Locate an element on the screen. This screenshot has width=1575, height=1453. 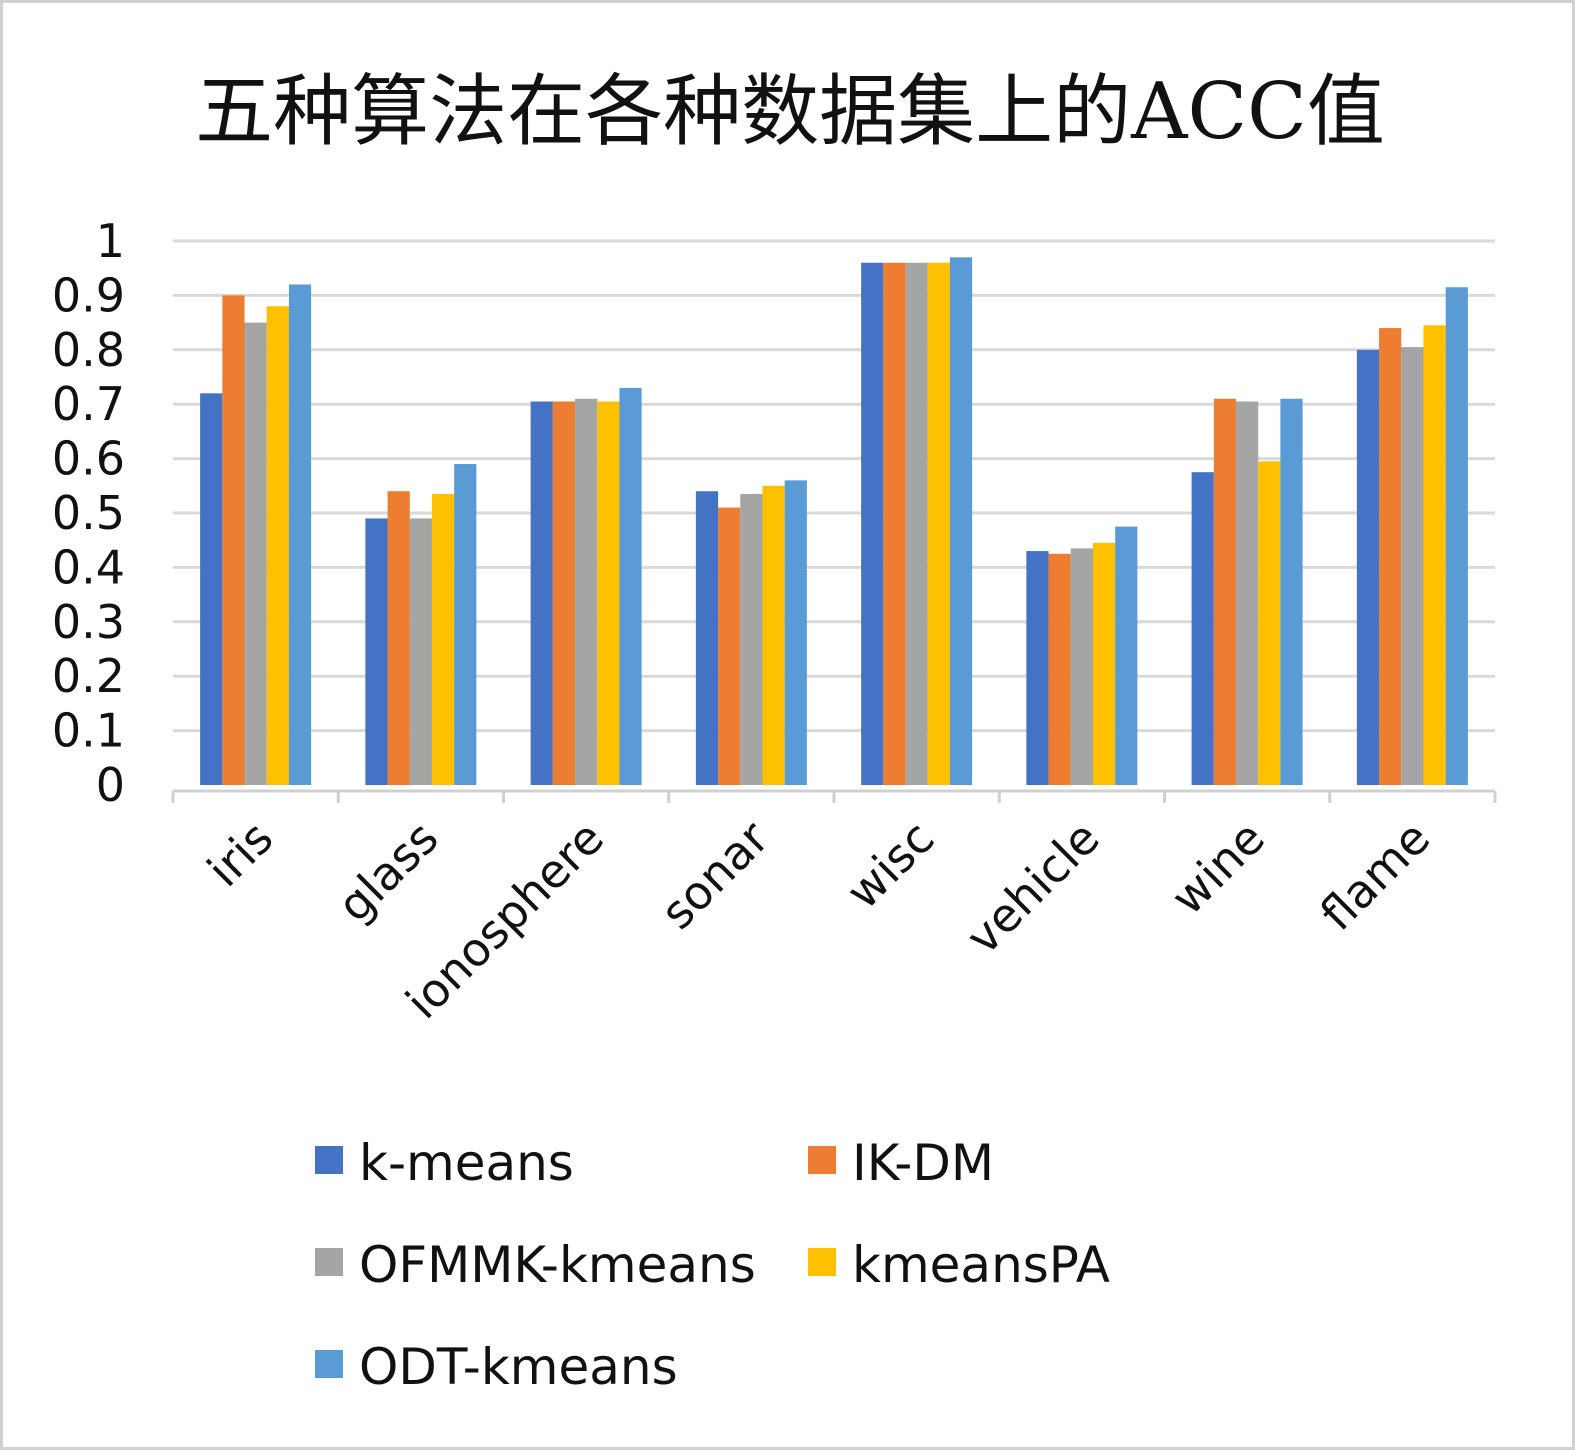
legend-swatch-k-means is located at coordinates (329, 1160).